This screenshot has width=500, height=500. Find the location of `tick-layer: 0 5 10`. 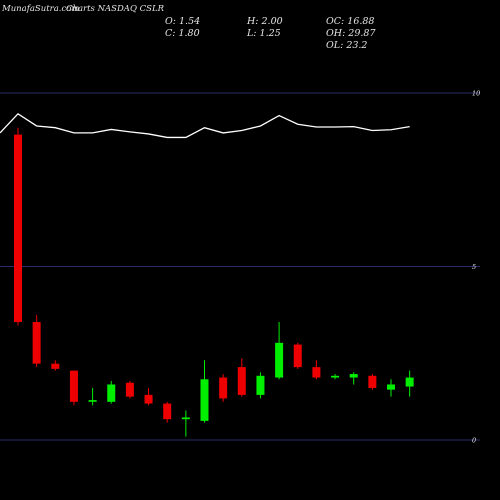

tick-layer: 0 5 10 is located at coordinates (476, 267).